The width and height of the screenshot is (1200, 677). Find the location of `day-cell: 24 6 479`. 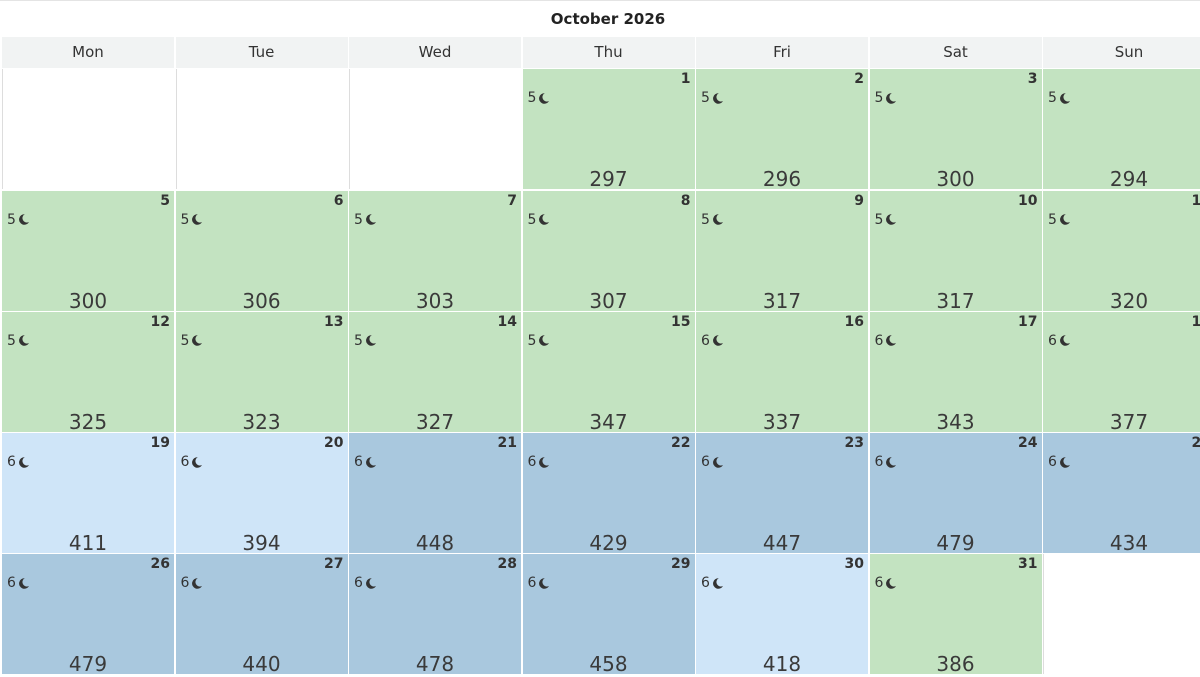

day-cell: 24 6 479 is located at coordinates (955, 494).